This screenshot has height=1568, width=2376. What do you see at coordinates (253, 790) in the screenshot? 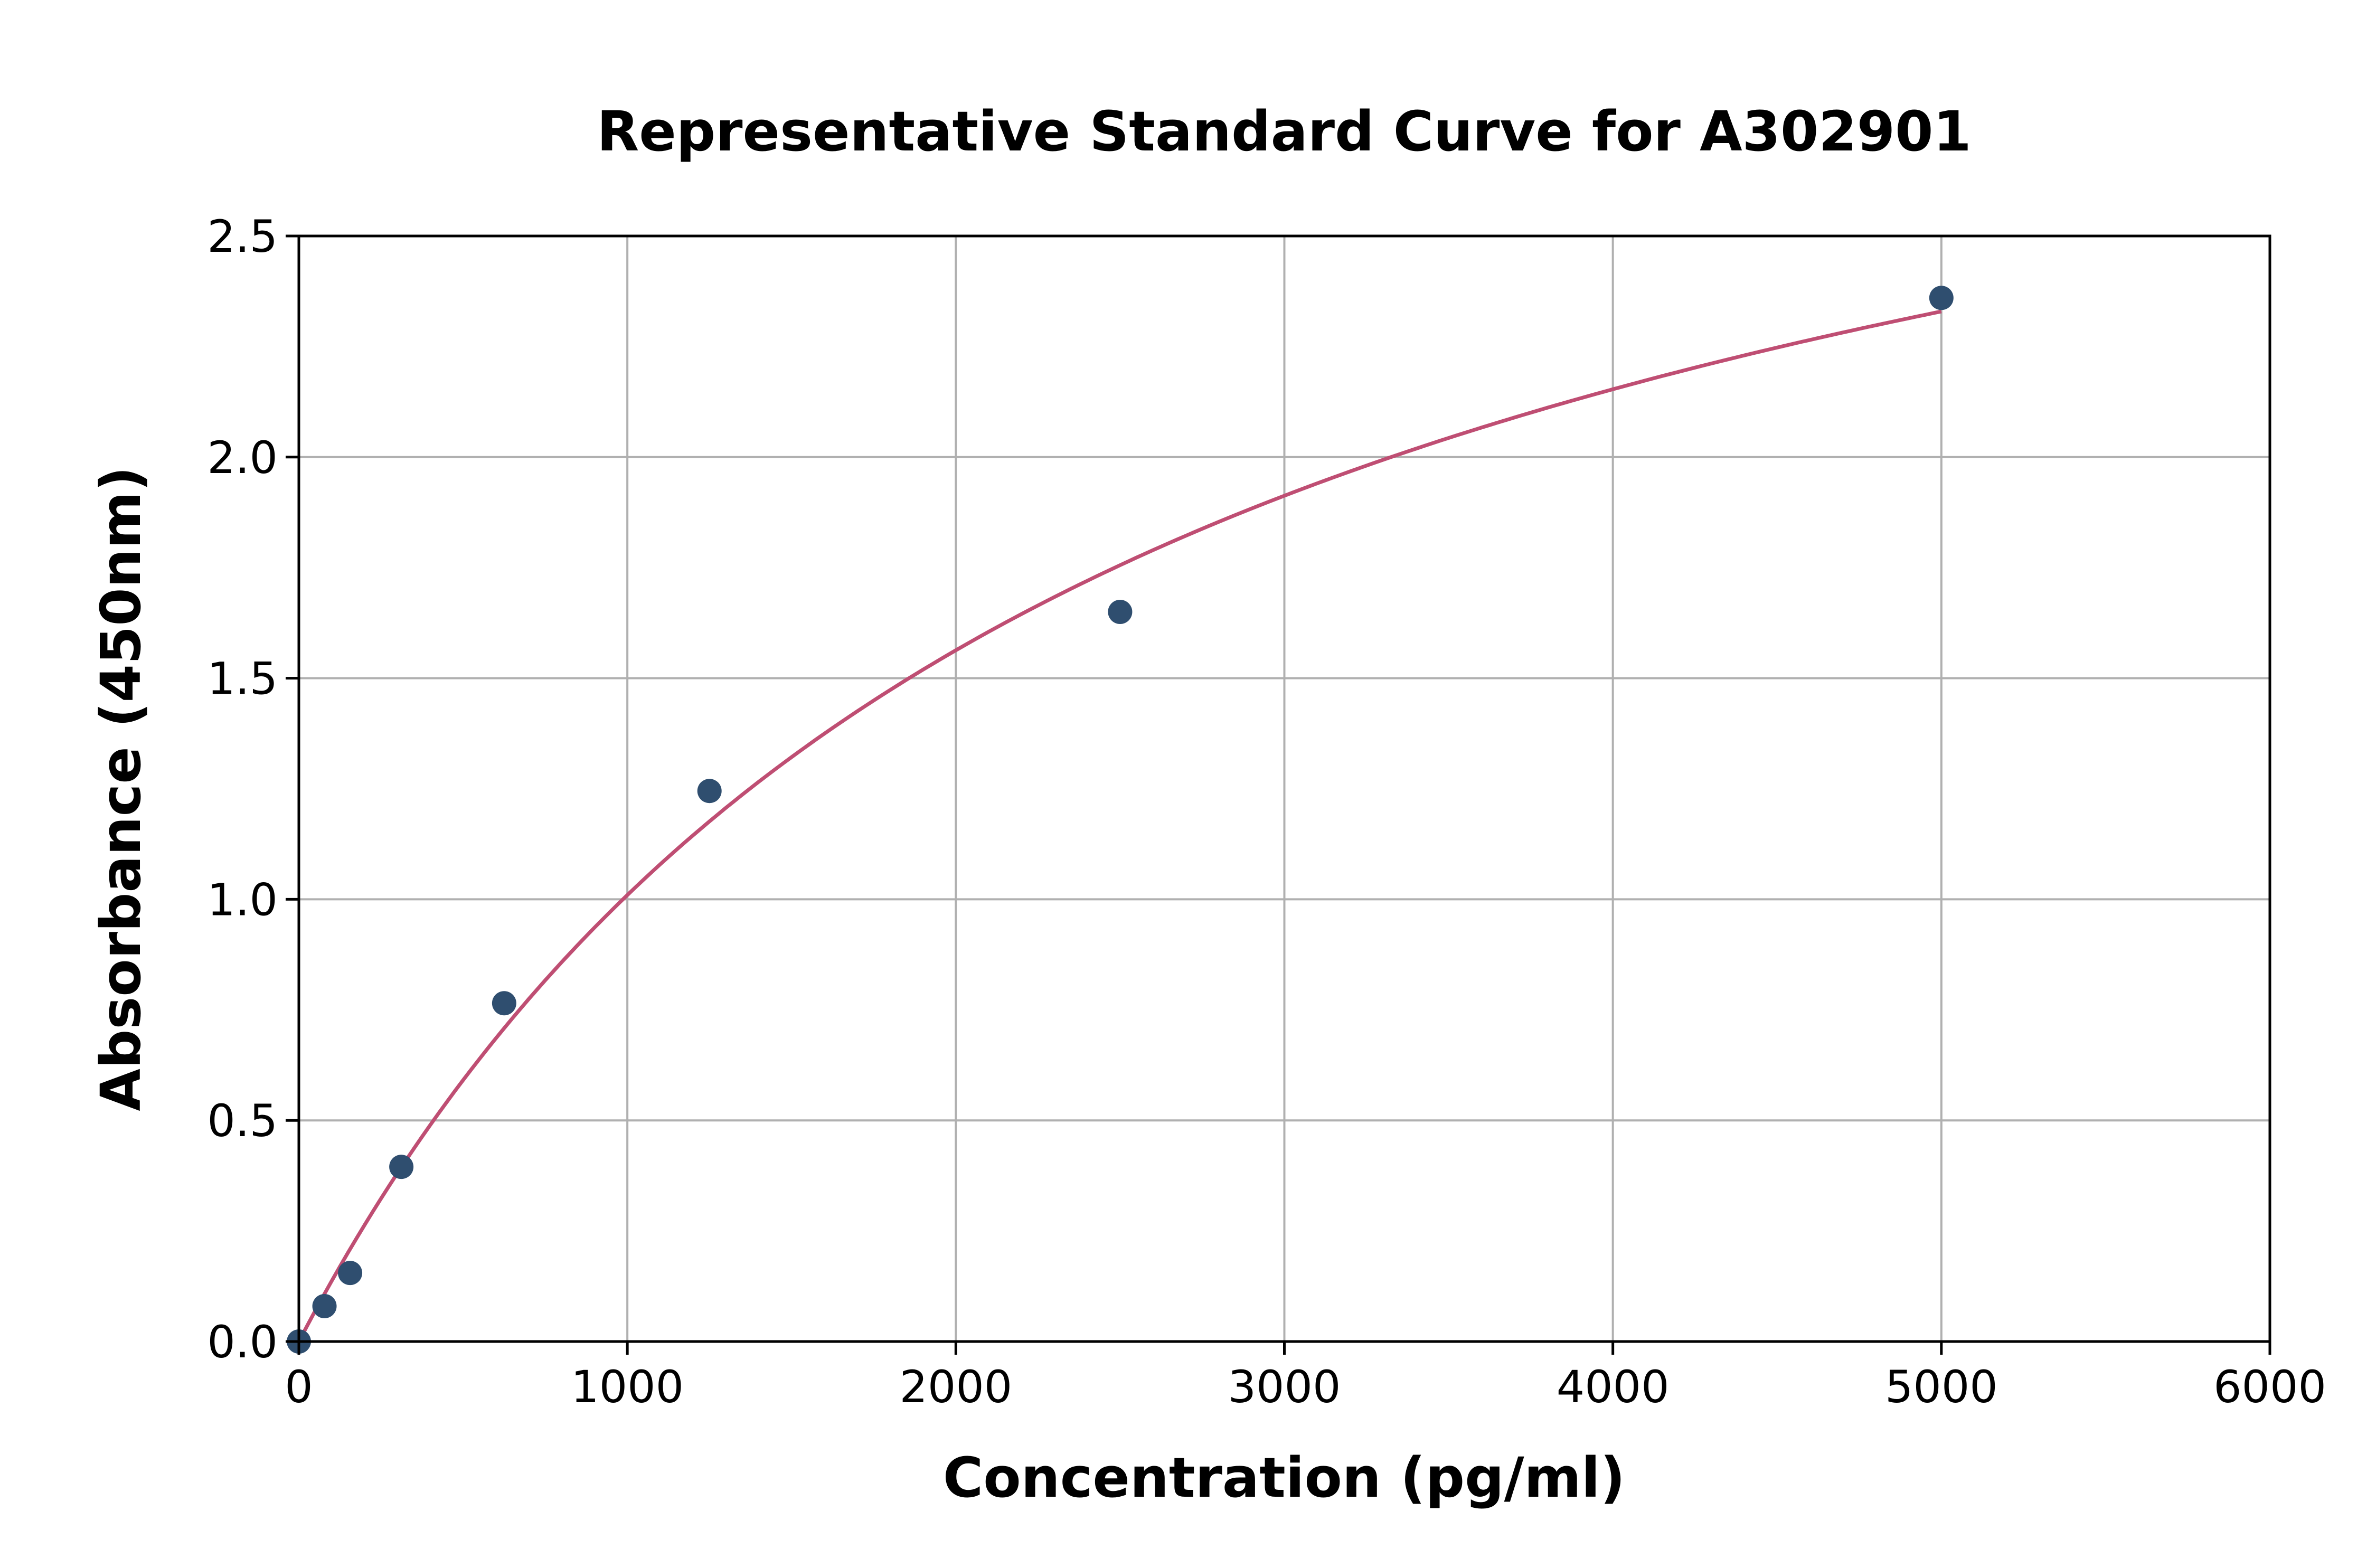
I see `y-axis-ticks: 0.0 0.5 1.0 1.5 2.0 2.5` at bounding box center [253, 790].